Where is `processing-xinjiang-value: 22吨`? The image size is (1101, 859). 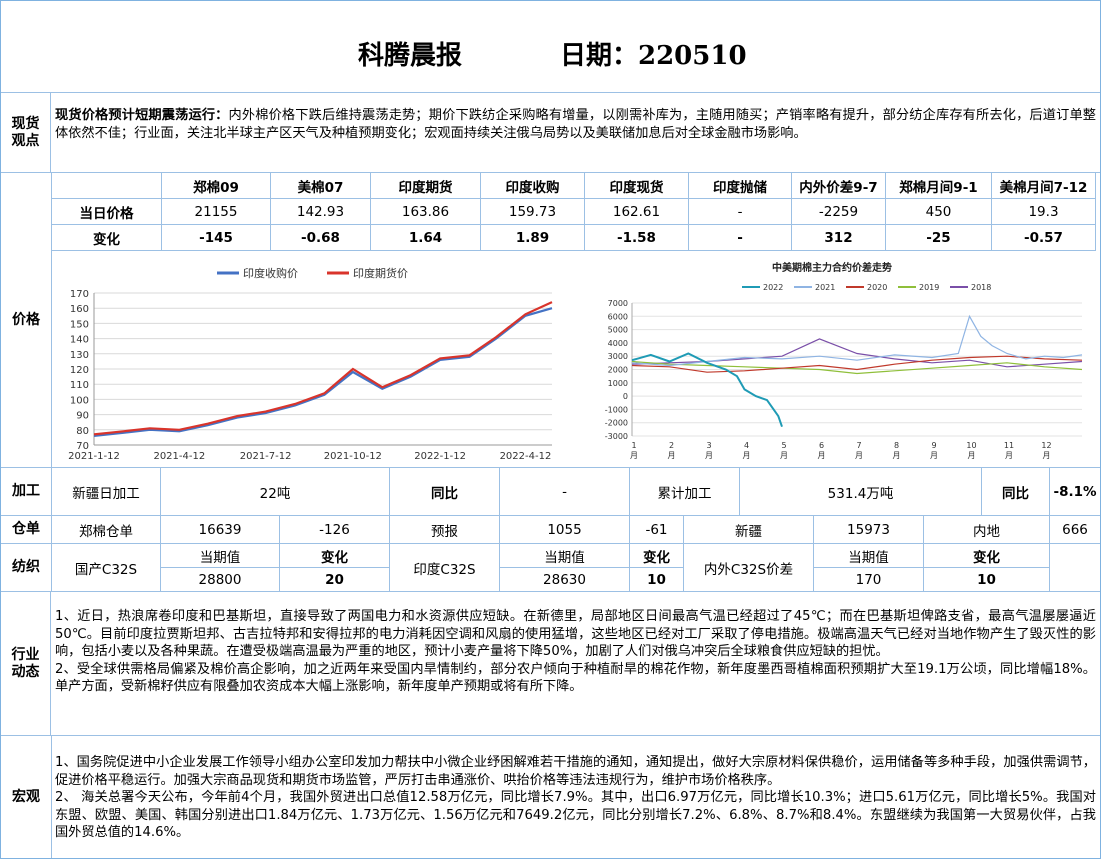
processing-xinjiang-value: 22吨 is located at coordinates (275, 491).